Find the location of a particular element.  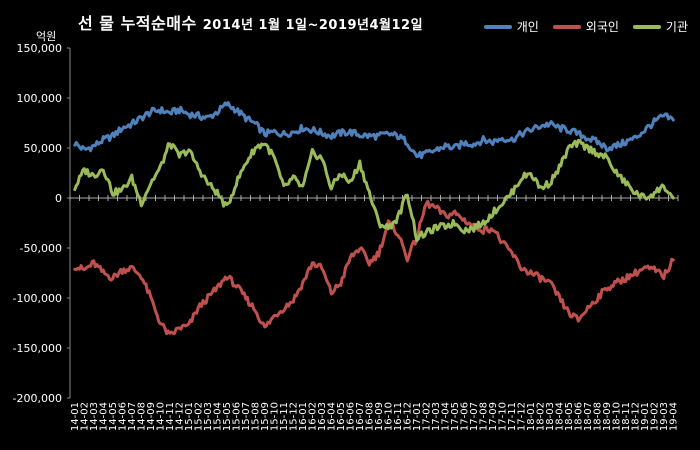

x-tick-label: 19-03 is located at coordinates (664, 416).